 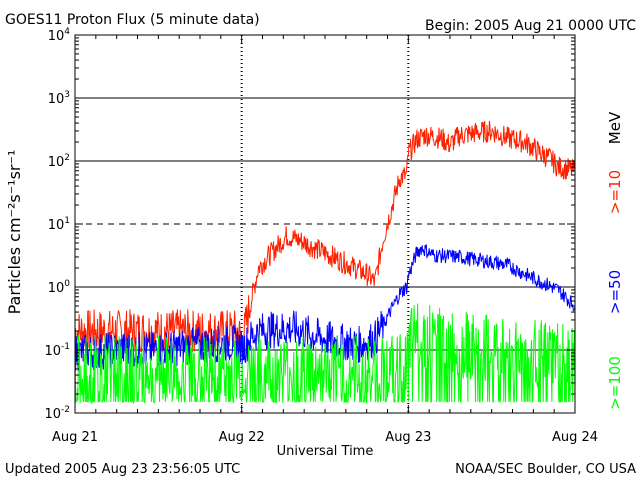 I want to click on x-tick-label: Aug 23, so click(x=408, y=437).